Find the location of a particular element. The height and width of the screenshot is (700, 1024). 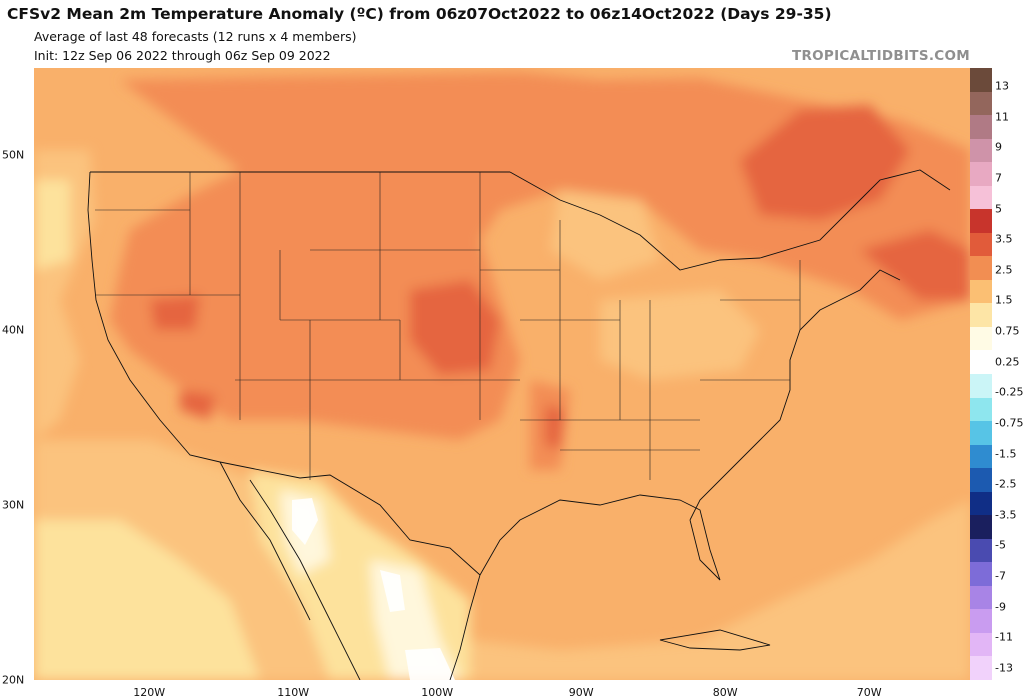

northeast-border is located at coordinates (855, 214).